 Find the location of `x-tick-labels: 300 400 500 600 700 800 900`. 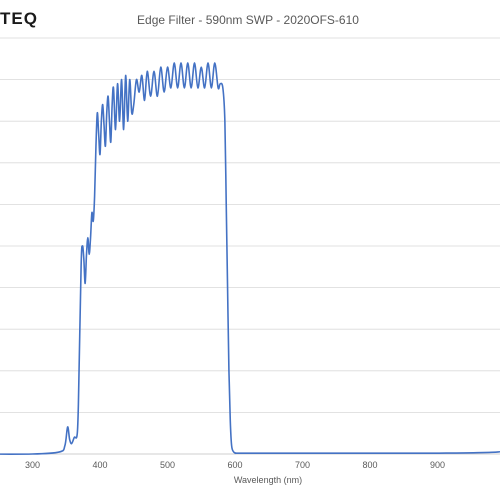

x-tick-labels: 300 400 500 600 700 800 900 is located at coordinates (235, 465).